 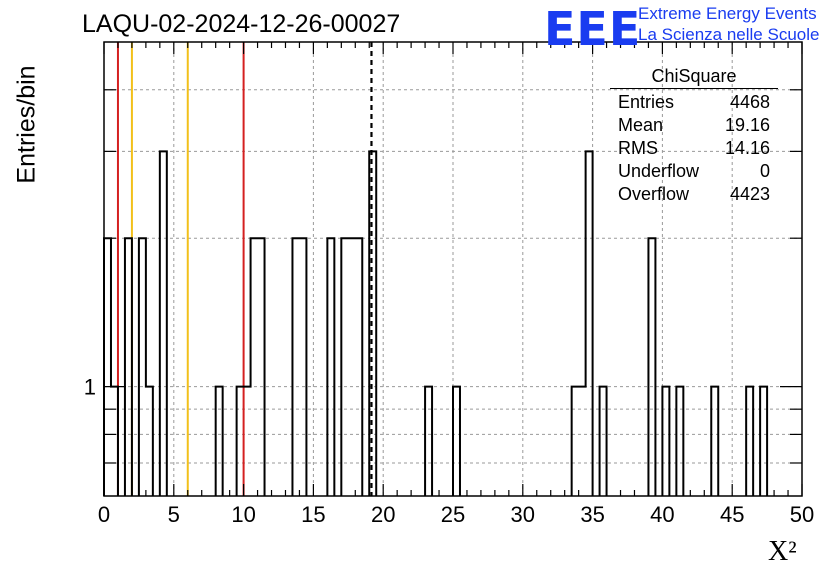 What do you see at coordinates (523, 514) in the screenshot?
I see `x-tick-label: 30` at bounding box center [523, 514].